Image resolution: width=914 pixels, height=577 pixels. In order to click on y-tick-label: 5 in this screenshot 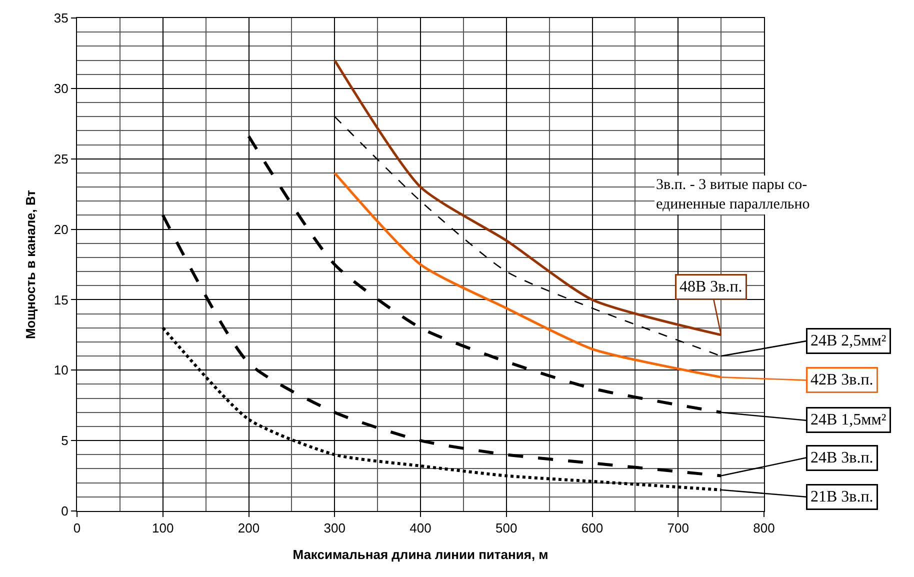, I will do `click(64, 440)`.